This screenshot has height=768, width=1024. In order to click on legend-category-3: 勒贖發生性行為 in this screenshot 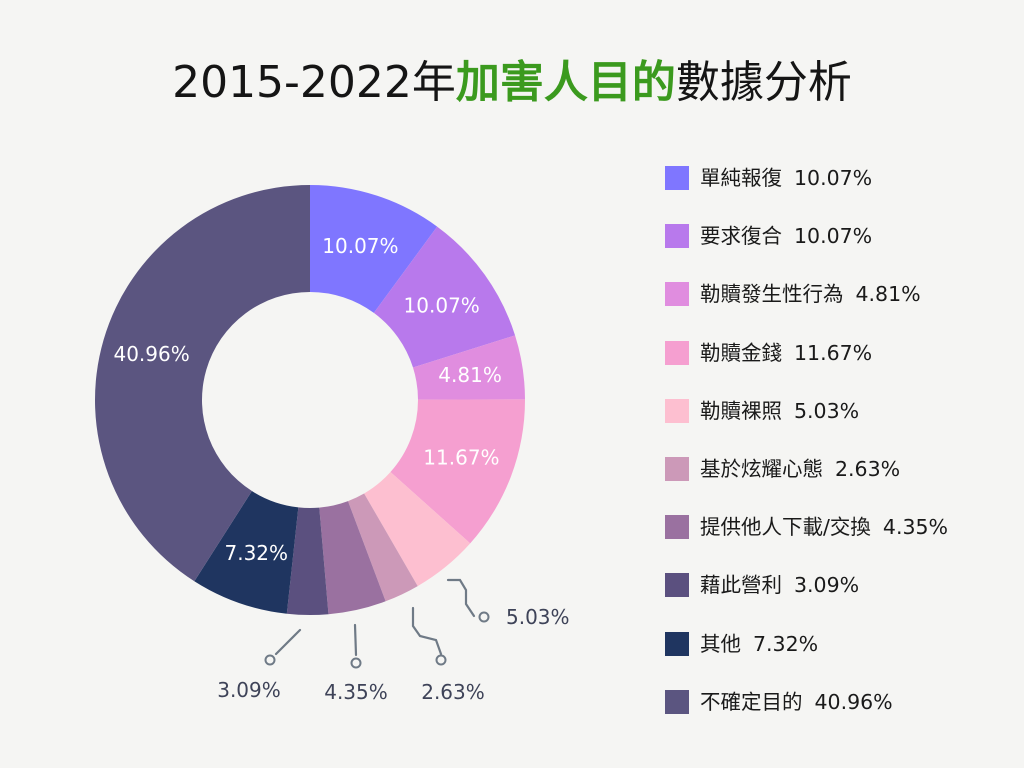, I will do `click(772, 294)`.